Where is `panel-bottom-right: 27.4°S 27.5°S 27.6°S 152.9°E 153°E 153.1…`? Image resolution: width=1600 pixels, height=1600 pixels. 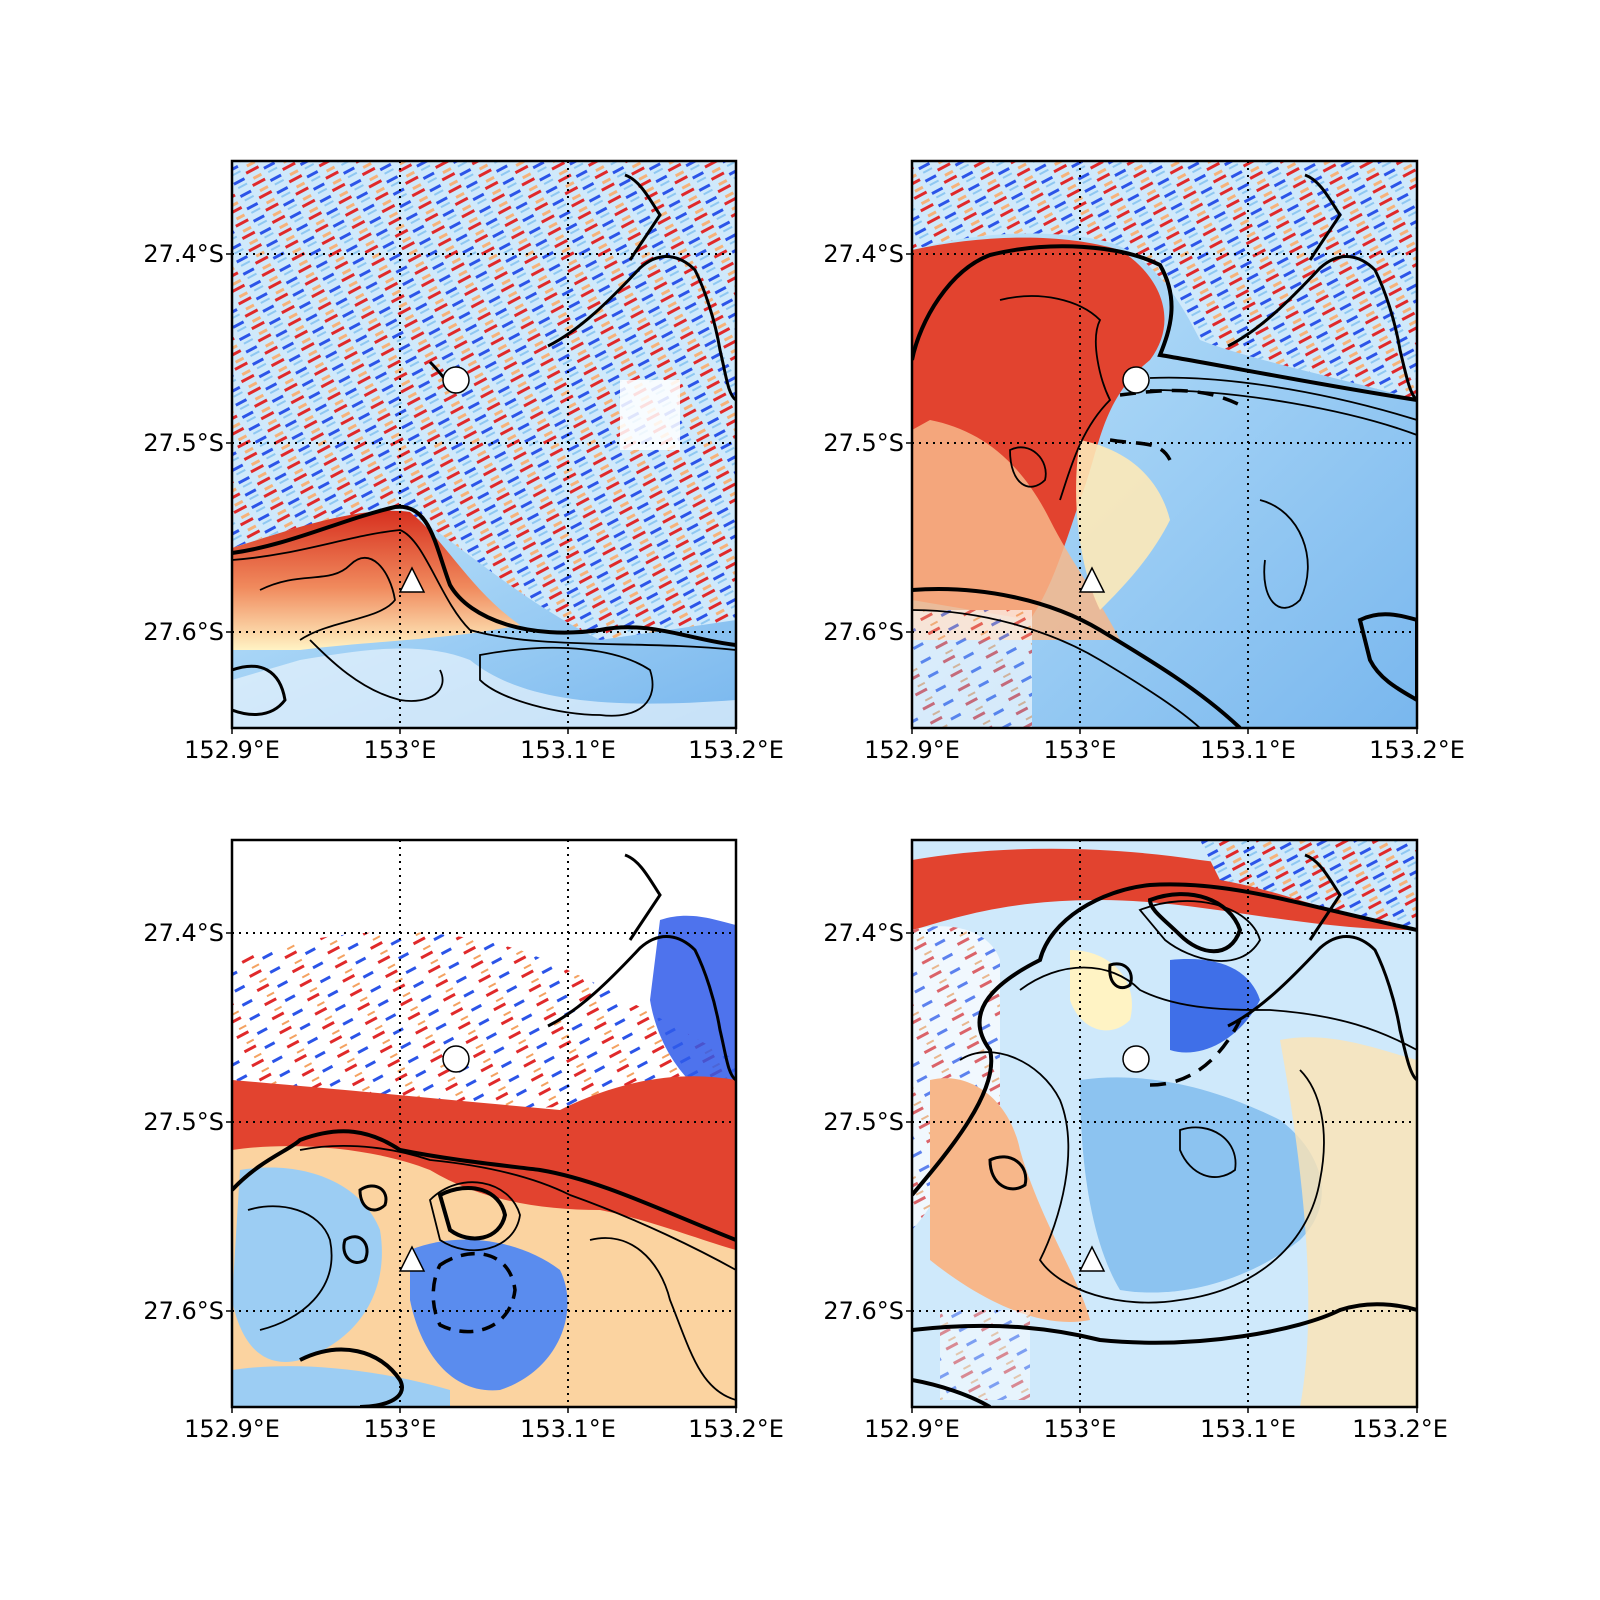 panel-bottom-right: 27.4°S 27.5°S 27.6°S 152.9°E 153°E 153.1… is located at coordinates (1135, 1140).